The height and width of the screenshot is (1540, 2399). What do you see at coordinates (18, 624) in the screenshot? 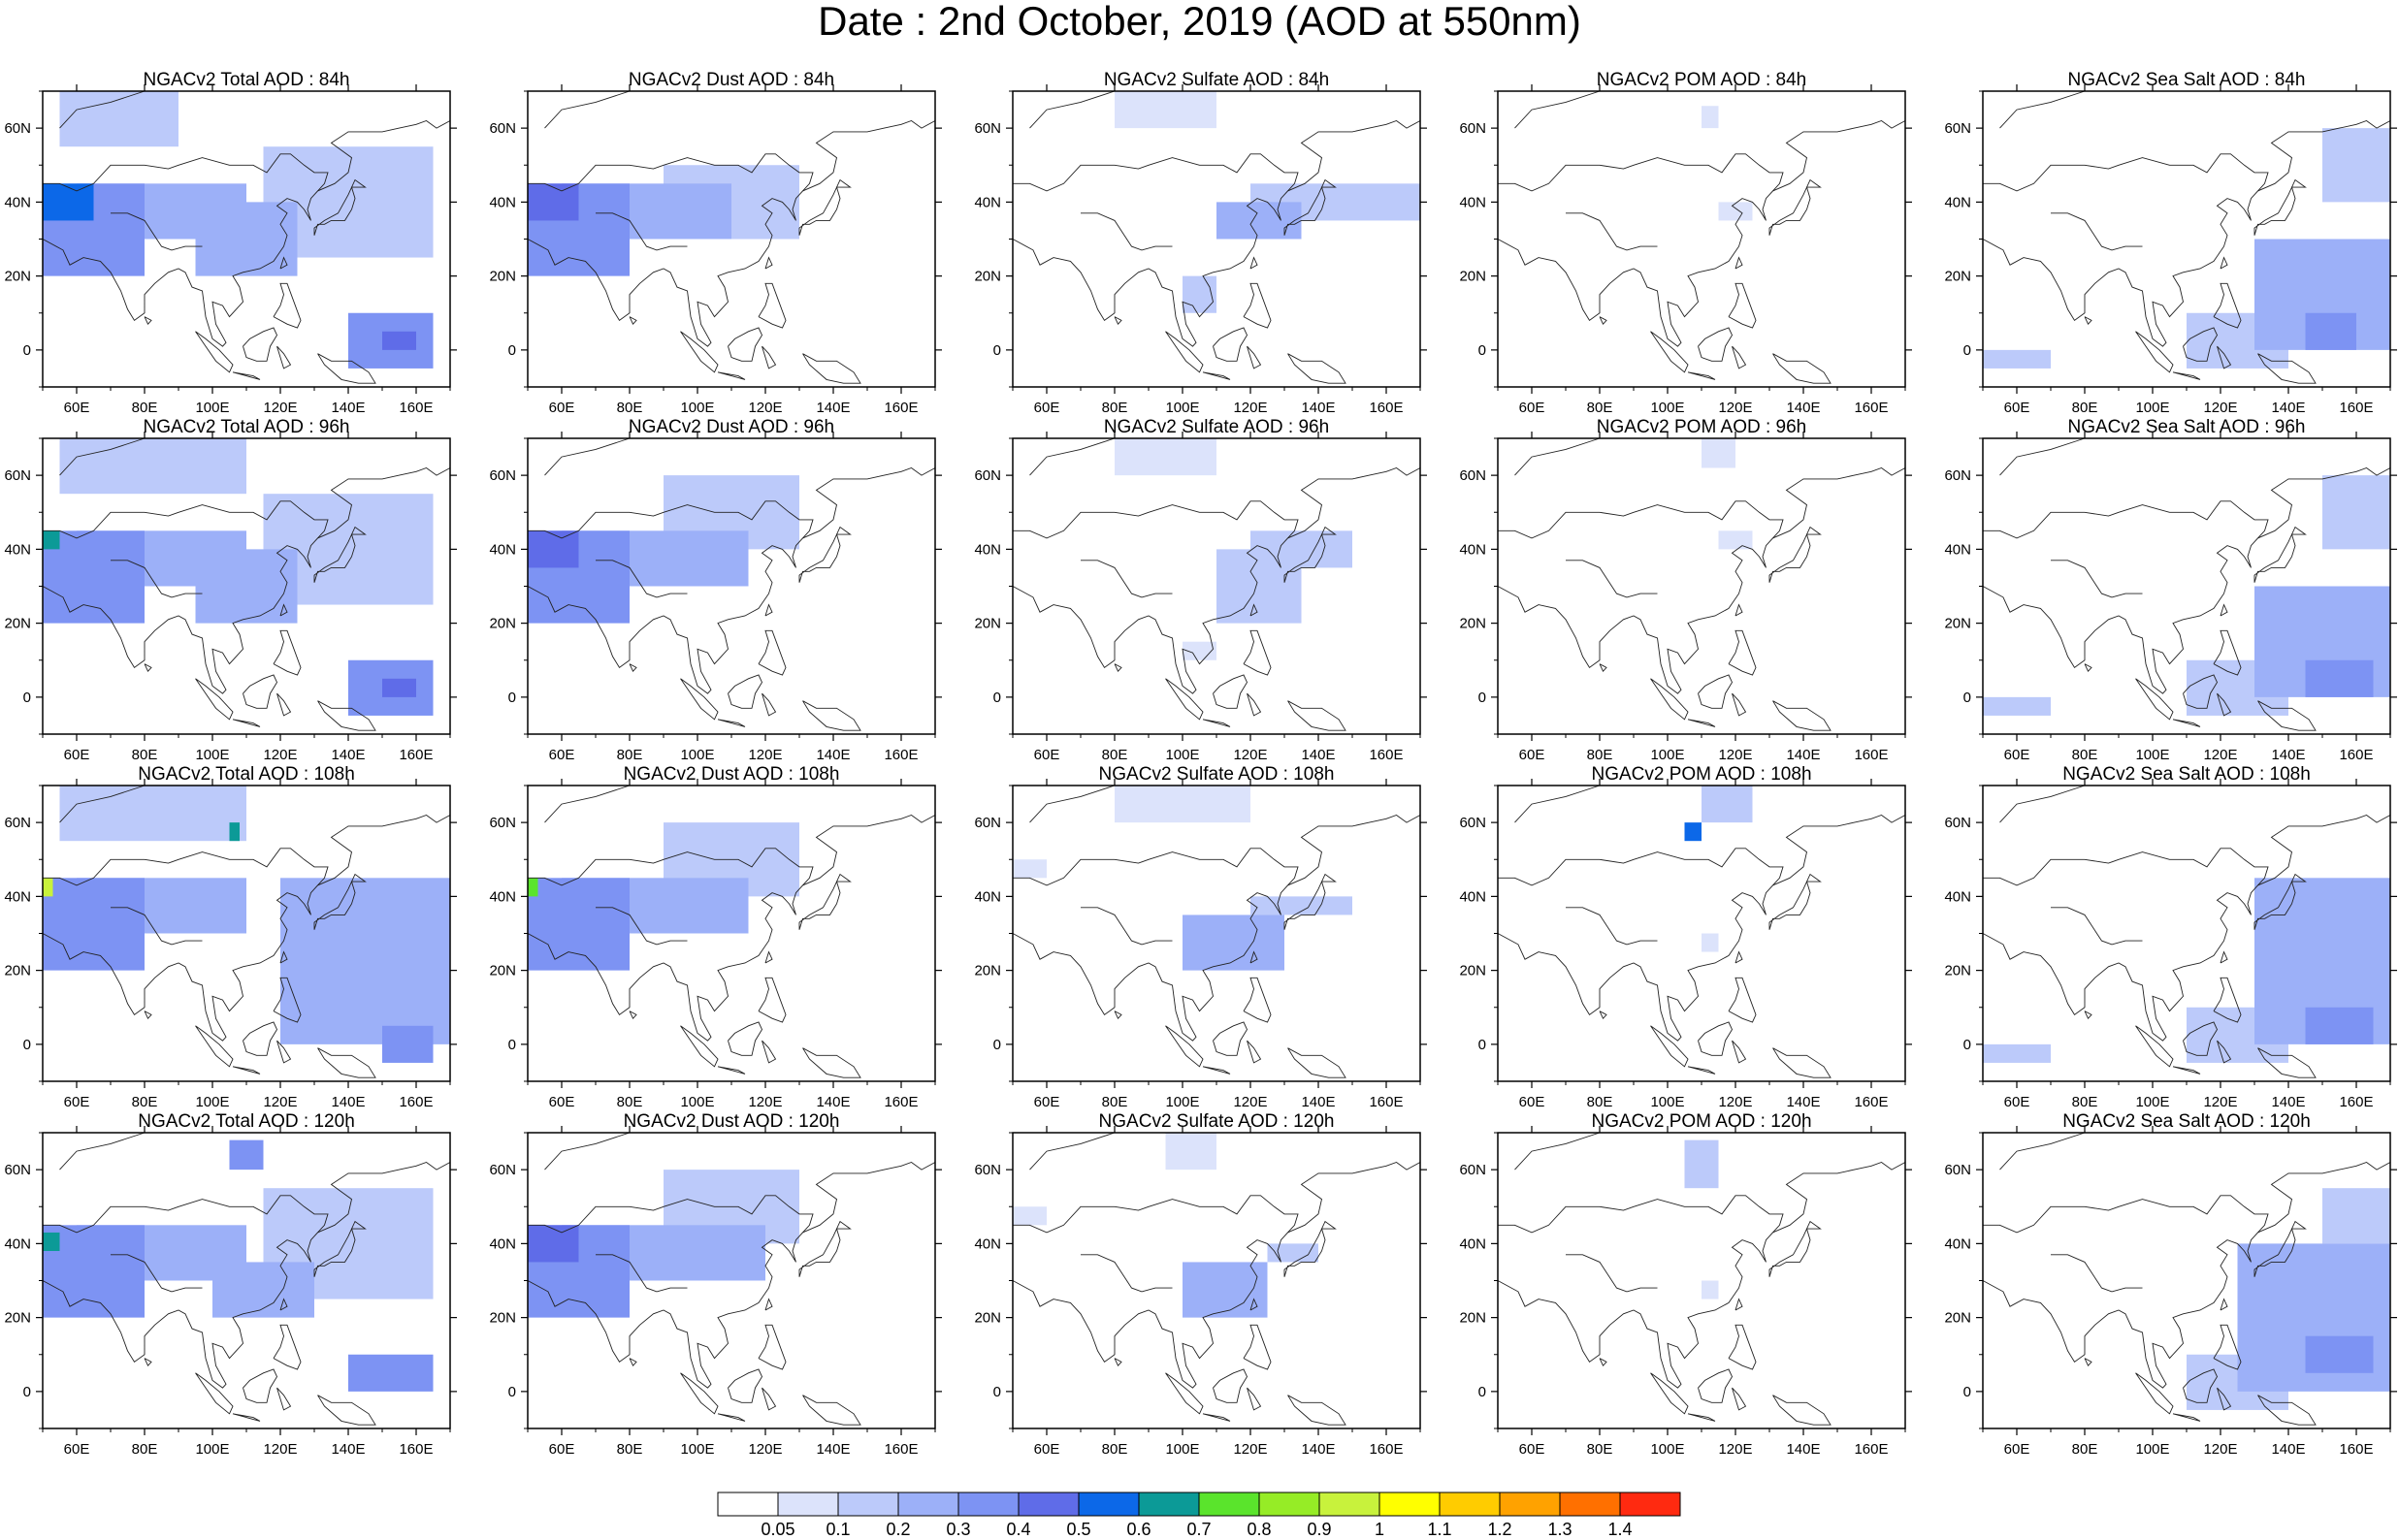
I see `y-tick-label: 20N` at bounding box center [18, 624].